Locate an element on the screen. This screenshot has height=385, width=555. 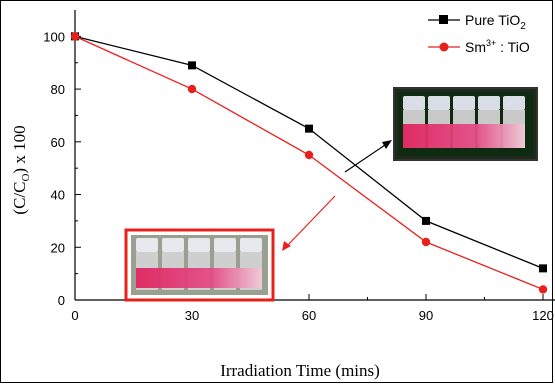
arrow-to-pure-inset is located at coordinates (366, 157).